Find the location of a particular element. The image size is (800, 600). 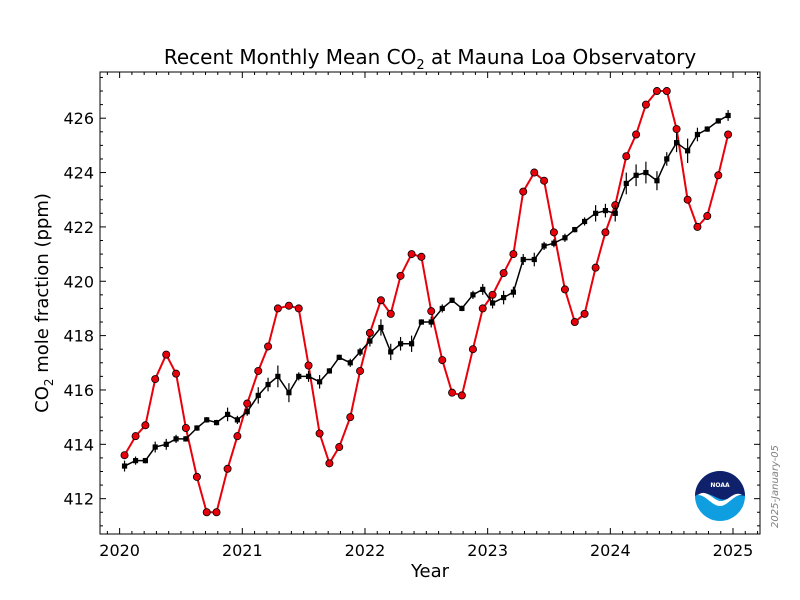

x-tick-label: 2023 is located at coordinates (487, 550).